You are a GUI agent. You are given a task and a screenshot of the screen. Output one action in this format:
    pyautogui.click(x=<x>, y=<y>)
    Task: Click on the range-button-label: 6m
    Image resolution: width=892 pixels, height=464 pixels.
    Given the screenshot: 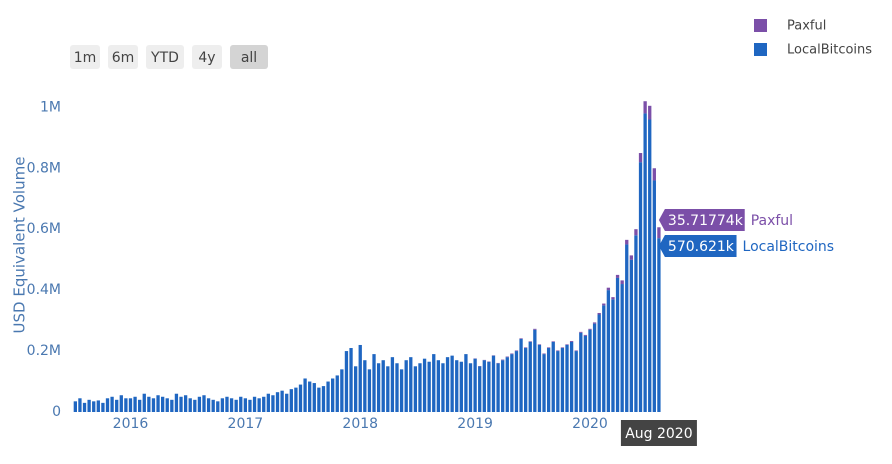 What is the action you would take?
    pyautogui.click(x=123, y=58)
    